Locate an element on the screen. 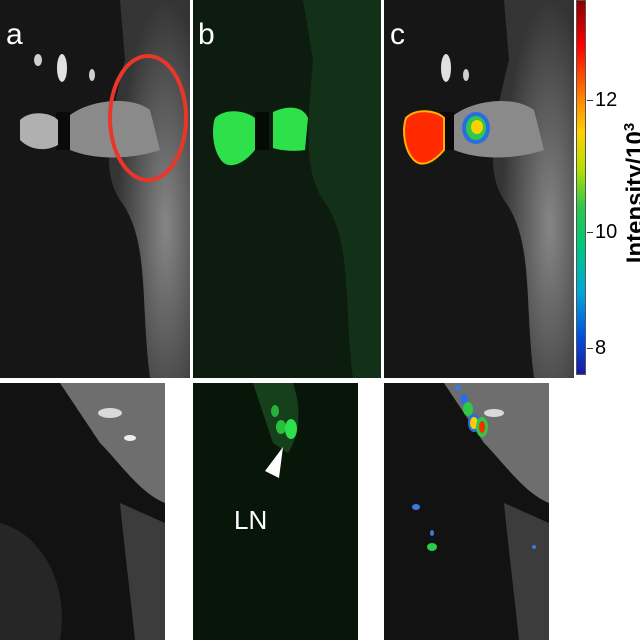 The height and width of the screenshot is (640, 640). colorbar-title: Intensity/103 is located at coordinates (627, 193).